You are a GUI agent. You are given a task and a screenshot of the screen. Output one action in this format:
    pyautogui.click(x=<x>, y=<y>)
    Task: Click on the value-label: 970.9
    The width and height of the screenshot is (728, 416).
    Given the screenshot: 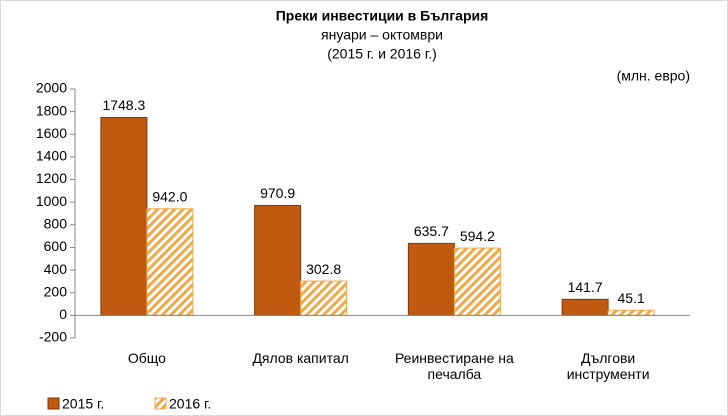 What is the action you would take?
    pyautogui.click(x=277, y=193)
    